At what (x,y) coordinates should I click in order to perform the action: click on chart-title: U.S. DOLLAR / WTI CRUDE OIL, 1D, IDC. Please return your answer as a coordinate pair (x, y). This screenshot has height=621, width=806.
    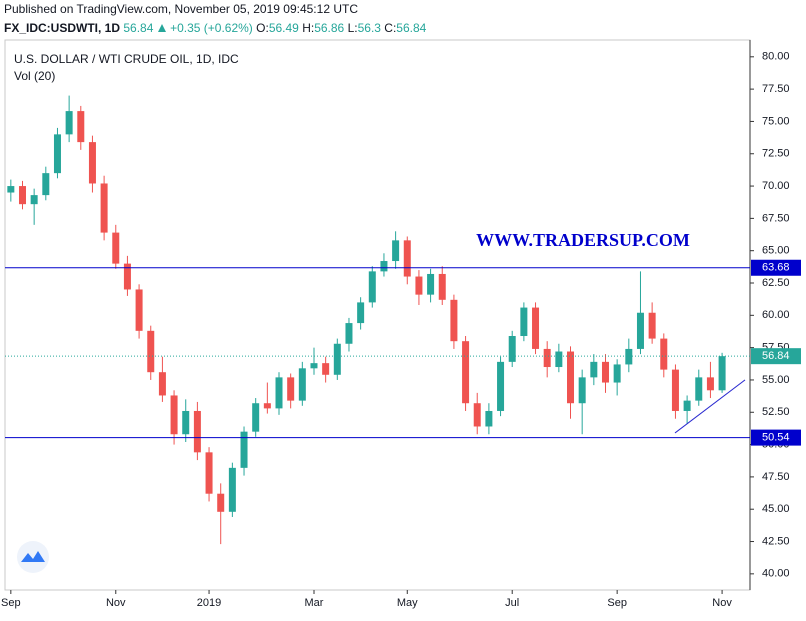
    Looking at the image, I should click on (126, 59).